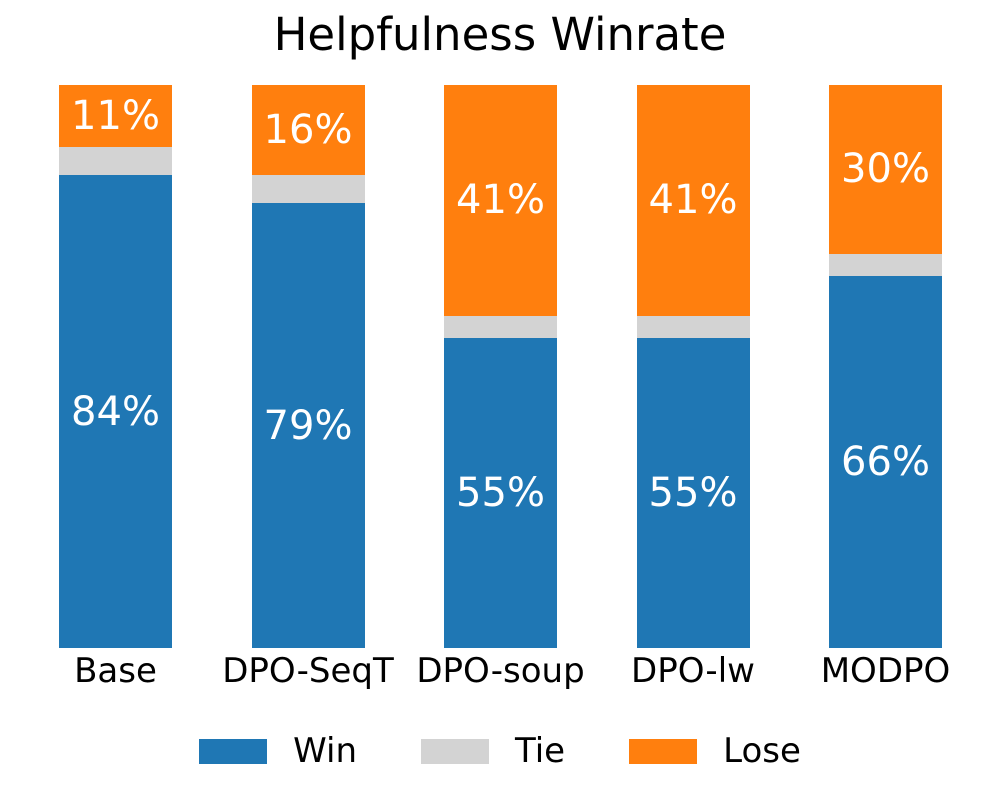 The height and width of the screenshot is (800, 1000). Describe the element at coordinates (308, 671) in the screenshot. I see `category-label-dpo-seqt: DPO-SeqT` at that location.